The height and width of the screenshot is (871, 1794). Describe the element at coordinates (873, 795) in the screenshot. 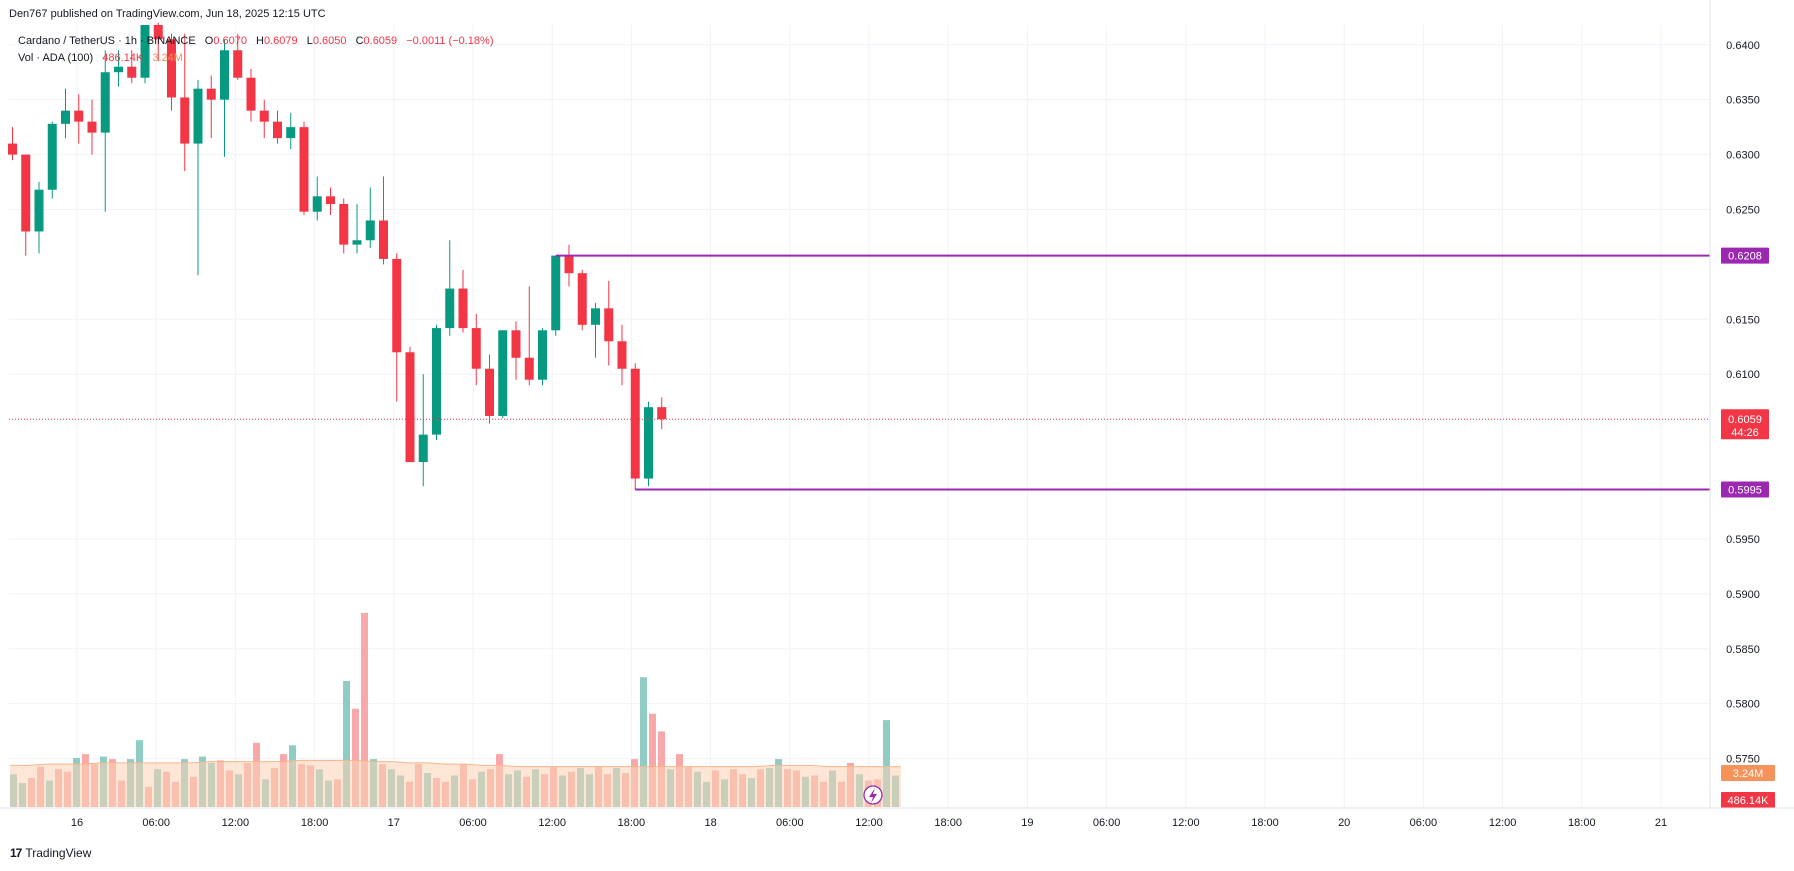

I see `replay-lightning-icon` at that location.